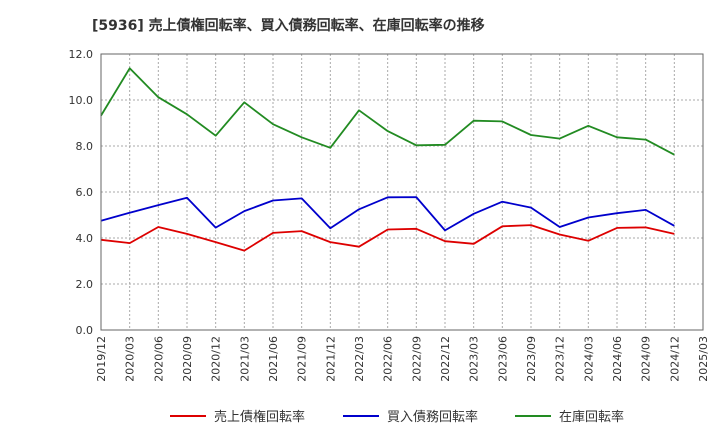  What do you see at coordinates (646, 359) in the screenshot?
I see `x-tick-label: 2024/09` at bounding box center [646, 359].